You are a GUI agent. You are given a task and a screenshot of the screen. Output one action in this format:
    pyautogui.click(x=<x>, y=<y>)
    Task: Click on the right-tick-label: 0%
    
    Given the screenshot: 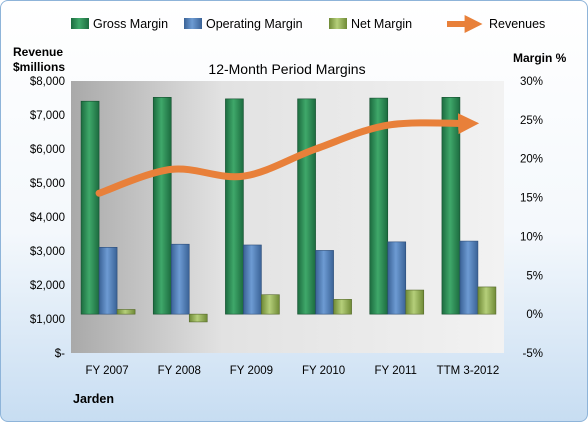 What is the action you would take?
    pyautogui.click(x=534, y=315)
    